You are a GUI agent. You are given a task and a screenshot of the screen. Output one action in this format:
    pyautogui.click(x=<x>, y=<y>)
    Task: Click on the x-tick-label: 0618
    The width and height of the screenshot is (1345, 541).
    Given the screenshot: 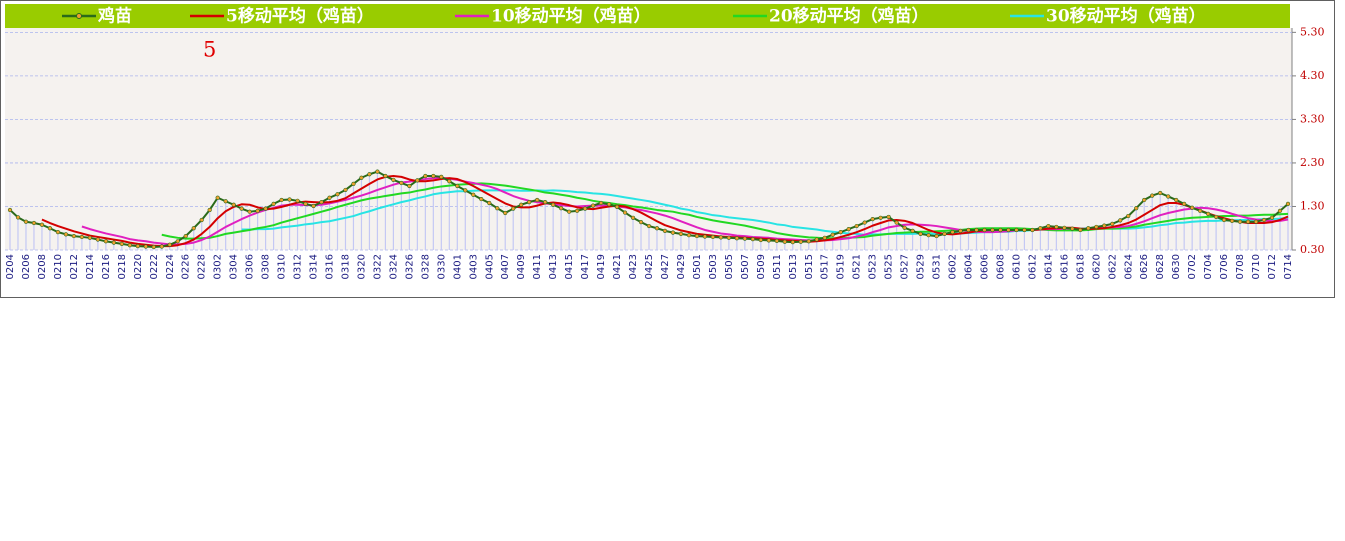 What is the action you would take?
    pyautogui.click(x=1080, y=266)
    